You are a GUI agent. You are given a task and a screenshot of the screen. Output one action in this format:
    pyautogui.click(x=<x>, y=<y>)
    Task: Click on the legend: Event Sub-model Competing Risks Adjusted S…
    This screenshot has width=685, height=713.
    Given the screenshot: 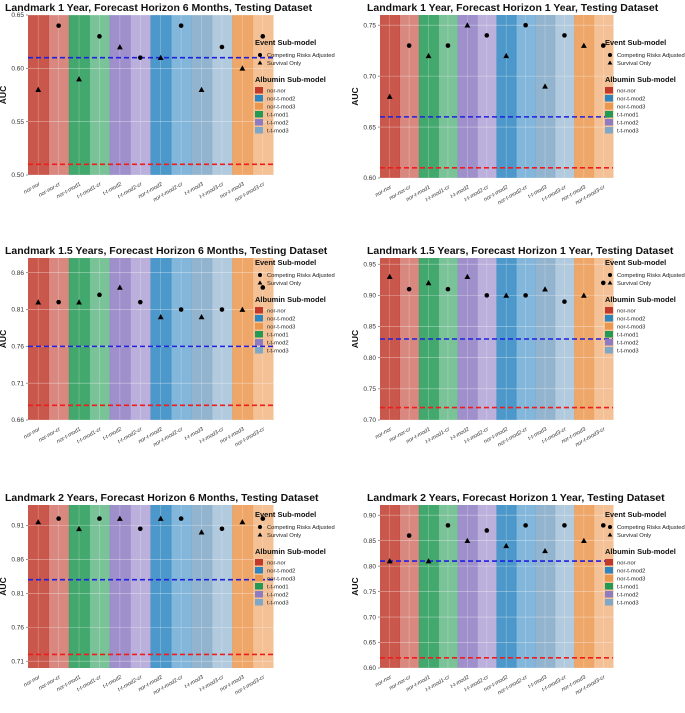 What is the action you would take?
    pyautogui.click(x=295, y=306)
    